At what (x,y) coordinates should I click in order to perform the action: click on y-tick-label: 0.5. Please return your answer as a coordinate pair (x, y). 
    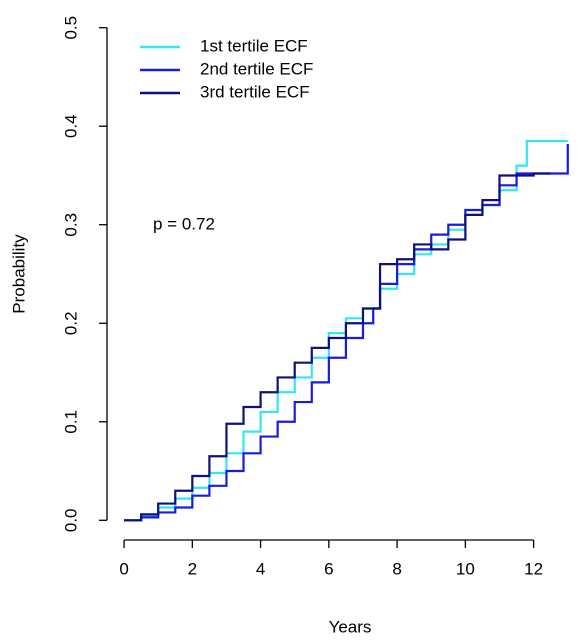
    Looking at the image, I should click on (70, 28).